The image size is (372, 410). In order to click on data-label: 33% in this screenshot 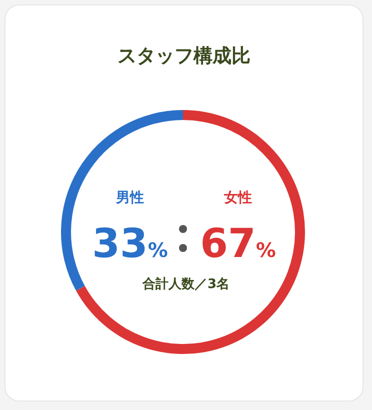, I will do `click(130, 244)`.